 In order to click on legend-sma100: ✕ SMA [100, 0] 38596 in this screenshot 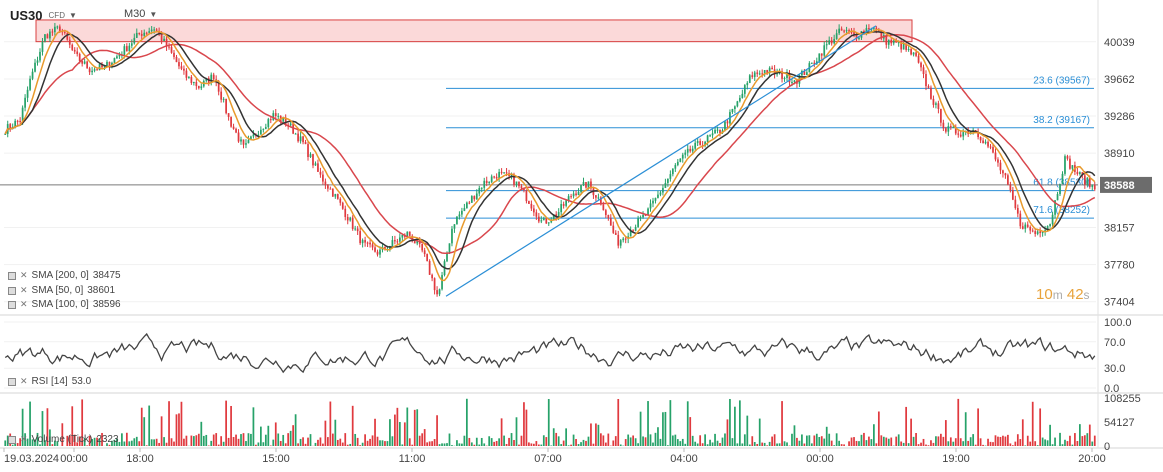, I will do `click(64, 304)`.